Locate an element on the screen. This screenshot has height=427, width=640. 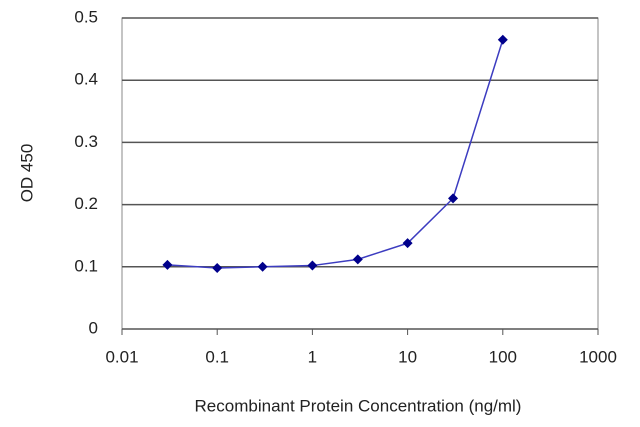
x-tick-label: 0.01 is located at coordinates (121, 356).